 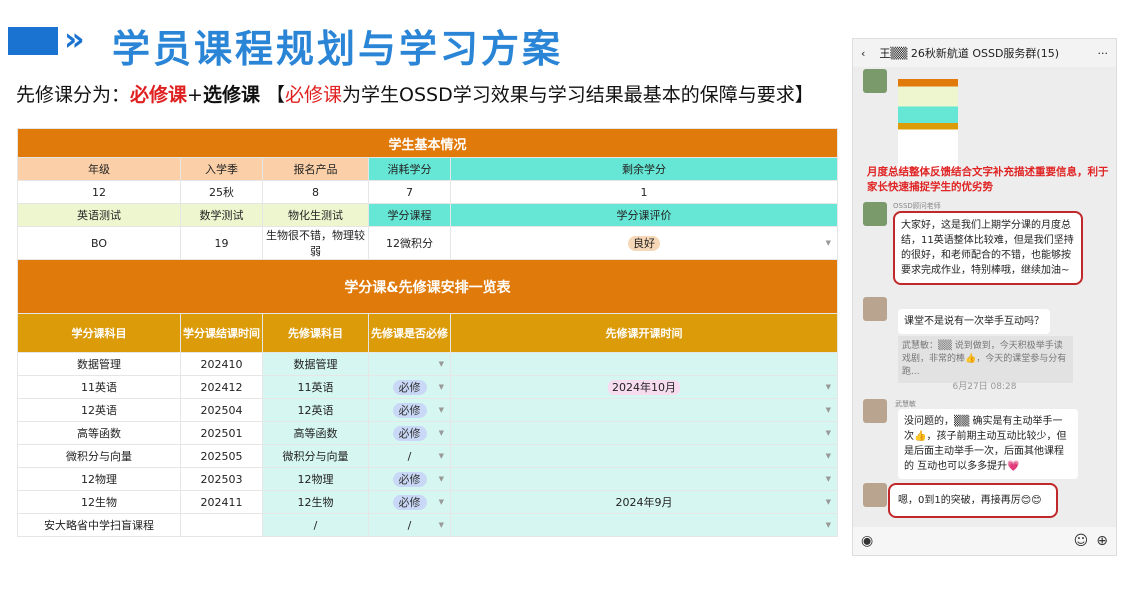 What do you see at coordinates (221, 243) in the screenshot?
I see `value-cell: 19` at bounding box center [221, 243].